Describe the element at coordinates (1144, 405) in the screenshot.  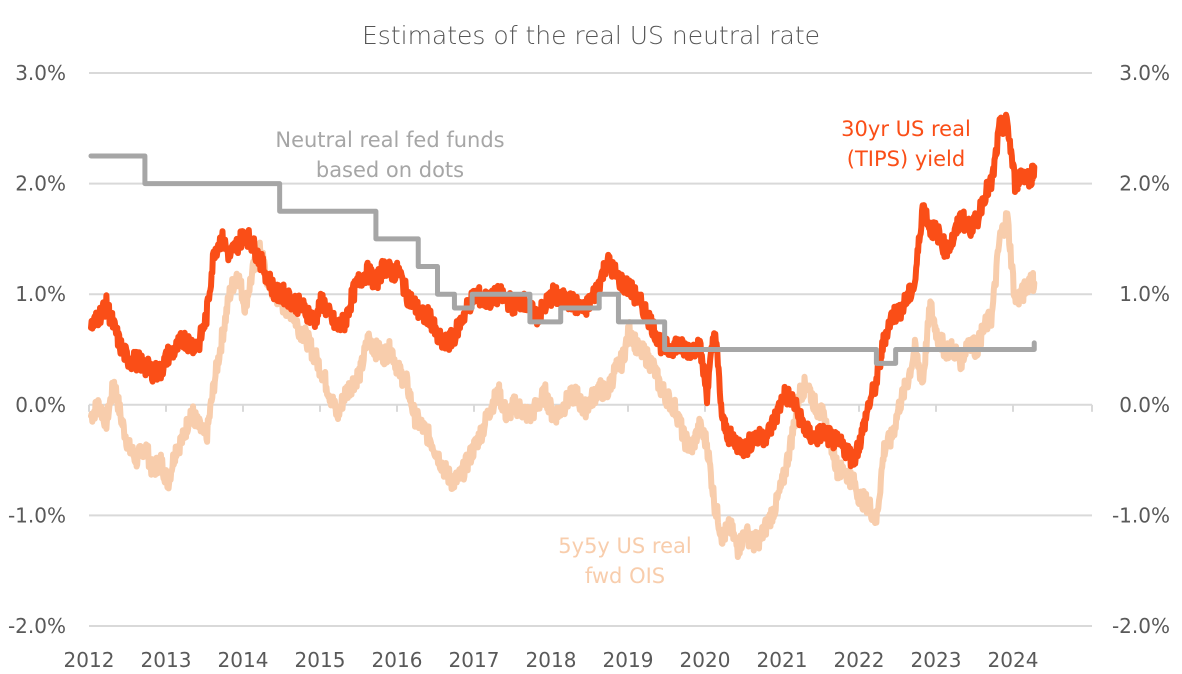
I see `y-tick-label-right: 0.0%` at that location.